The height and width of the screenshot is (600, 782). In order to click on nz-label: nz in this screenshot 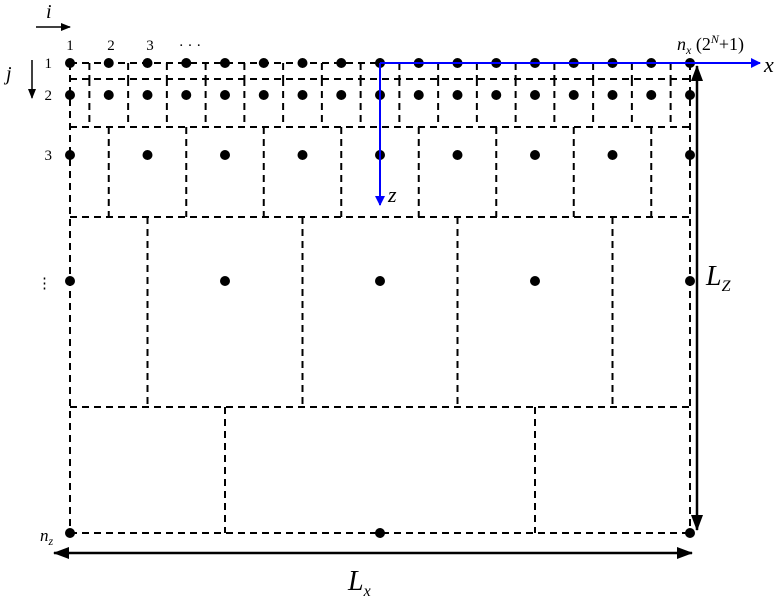, I will do `click(47, 537)`.